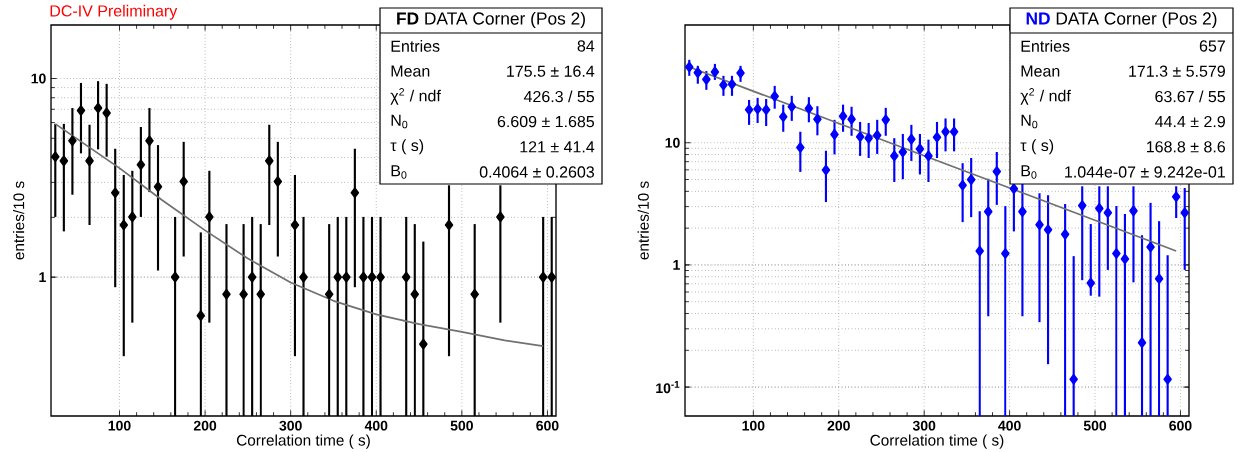  I want to click on text: 657, so click(1212, 46).